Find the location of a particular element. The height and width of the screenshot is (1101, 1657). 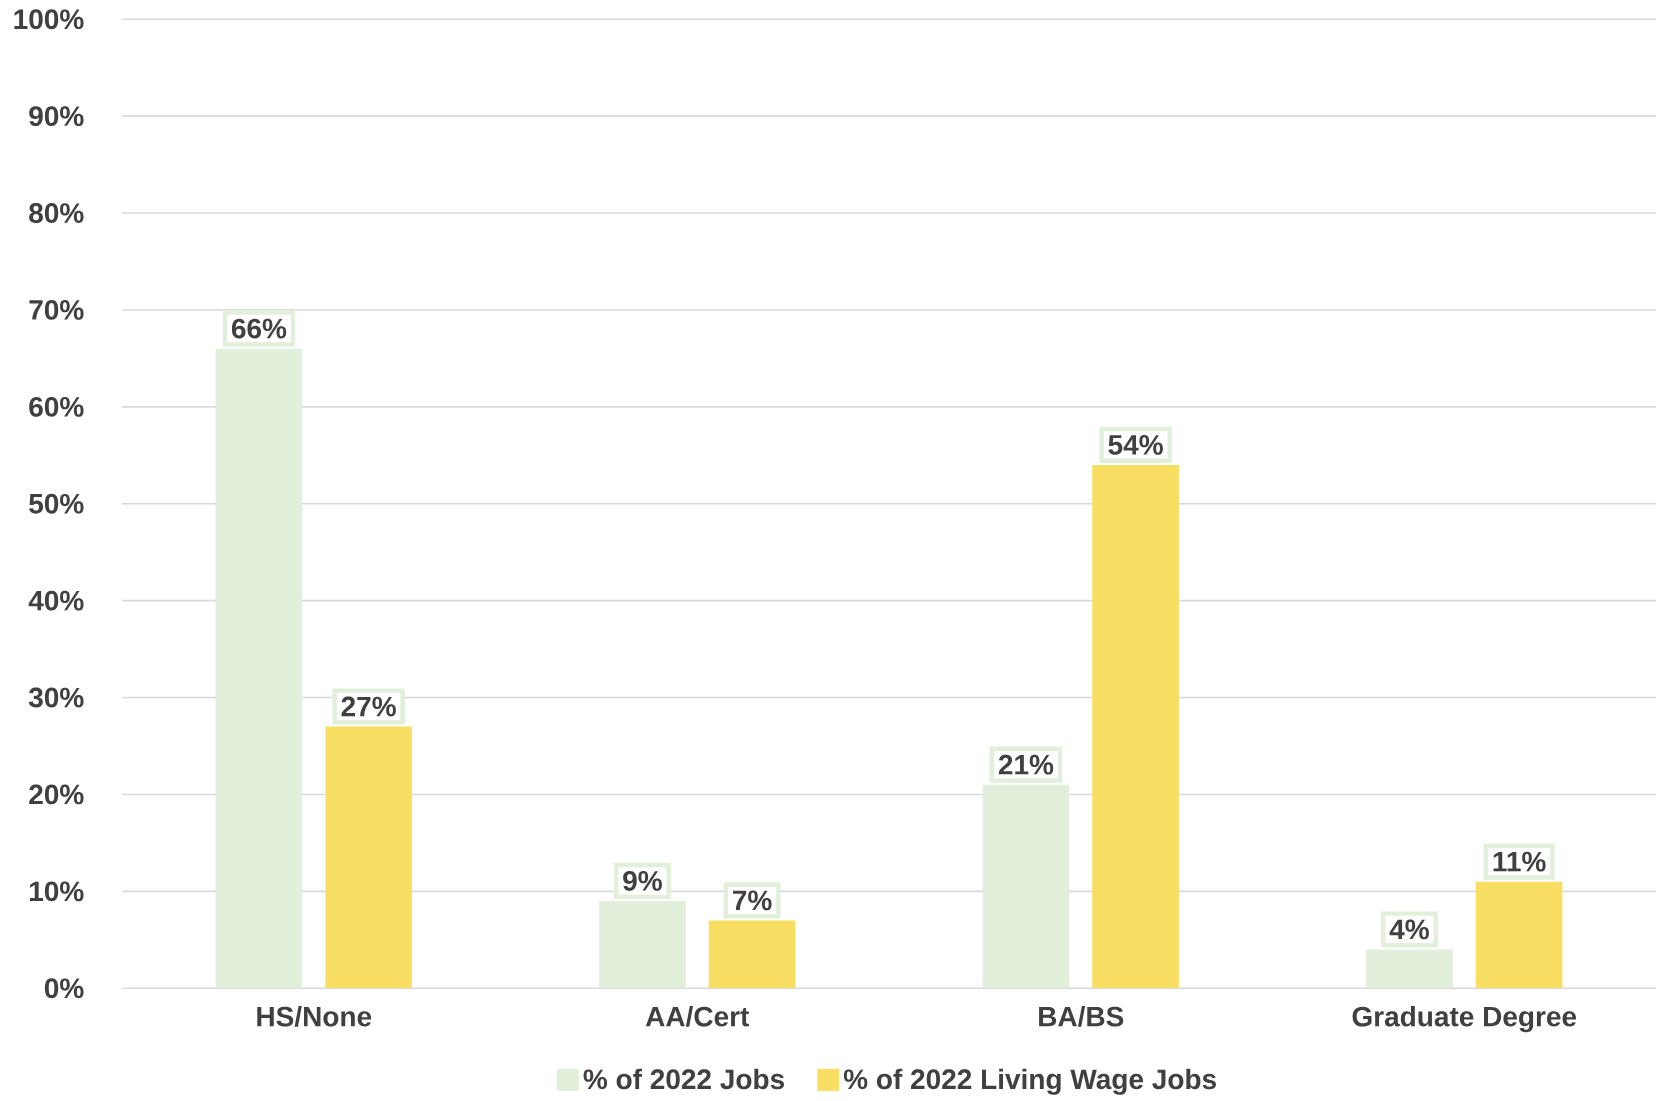

x-tick-label: BA/BS is located at coordinates (1081, 1016).